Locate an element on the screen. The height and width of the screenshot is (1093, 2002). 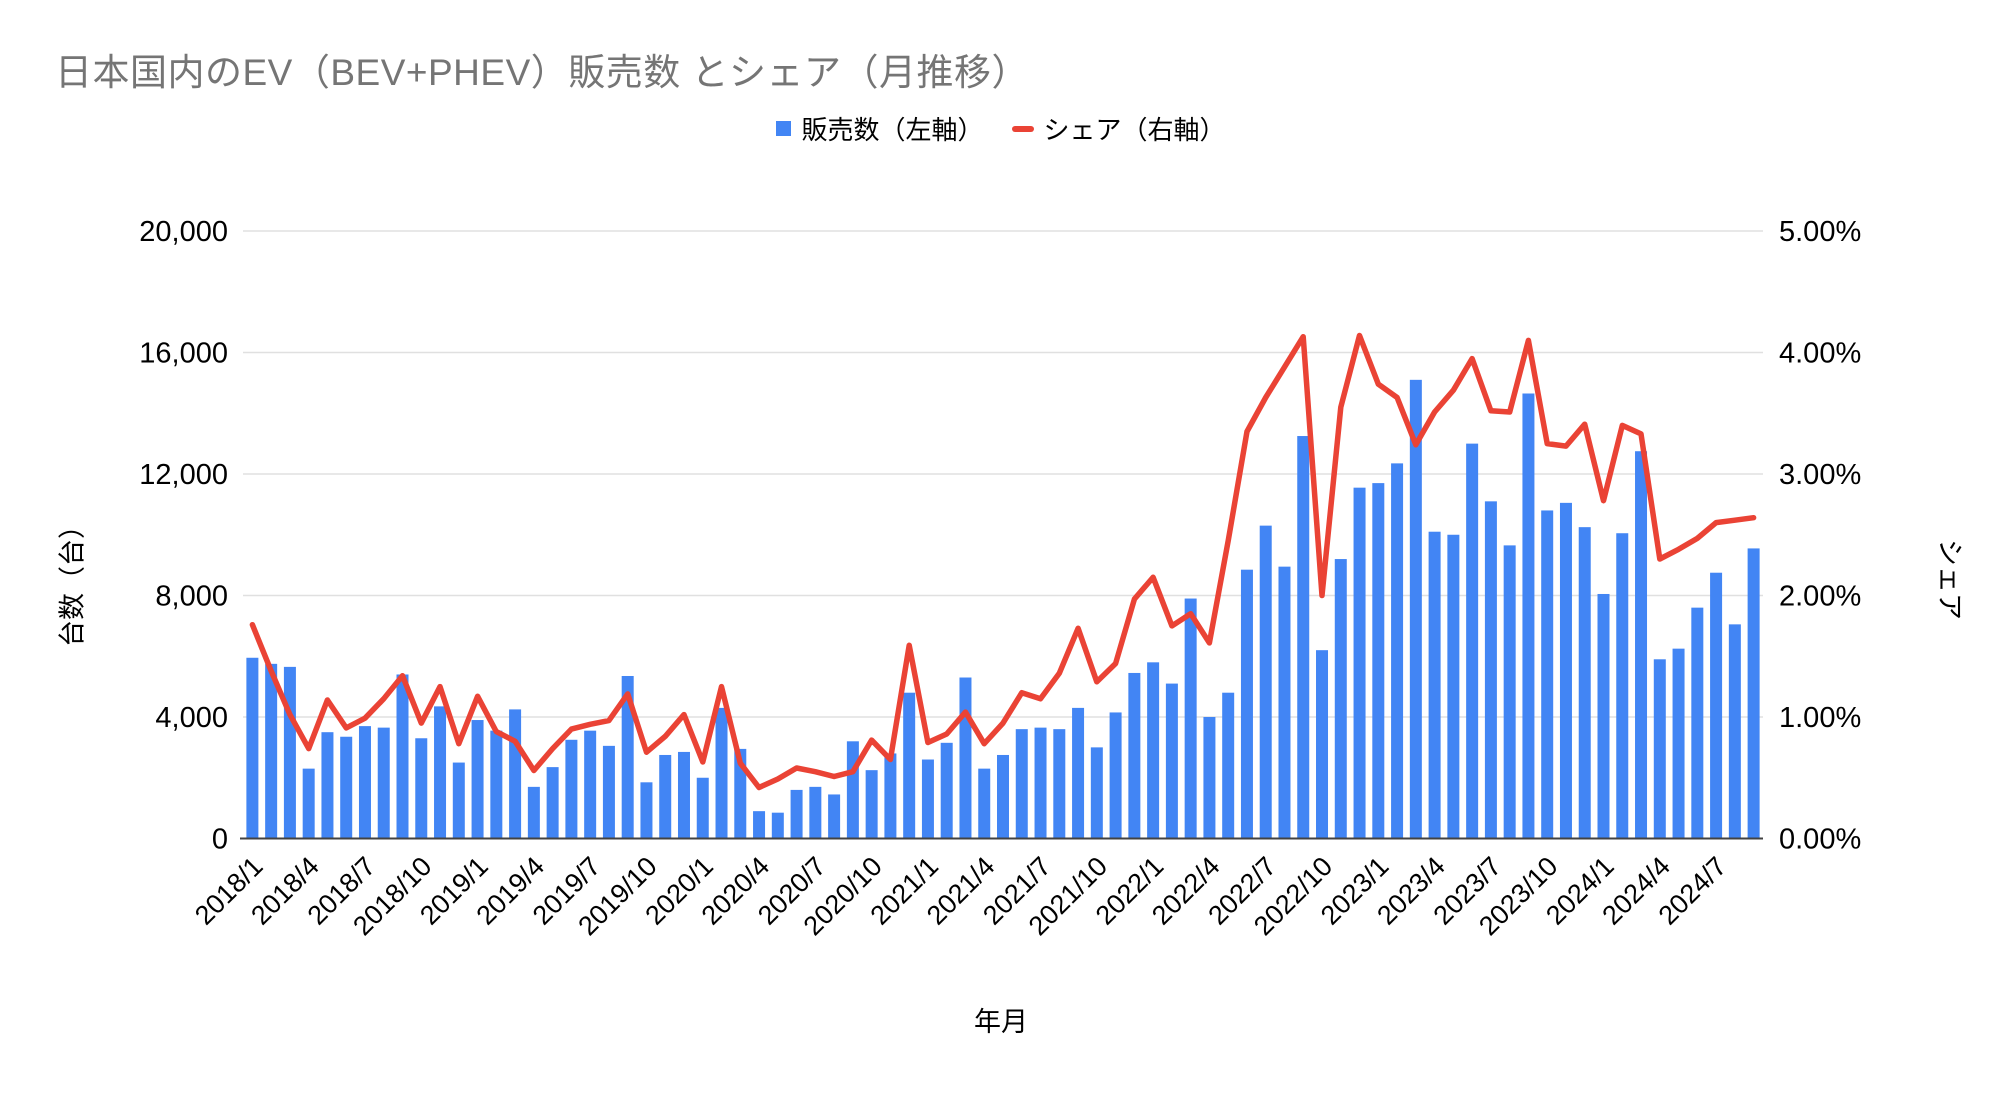
chart-title: 日本国内のEV（BEV+PHEV）販売数 とシェア（月推移） is located at coordinates (542, 72).